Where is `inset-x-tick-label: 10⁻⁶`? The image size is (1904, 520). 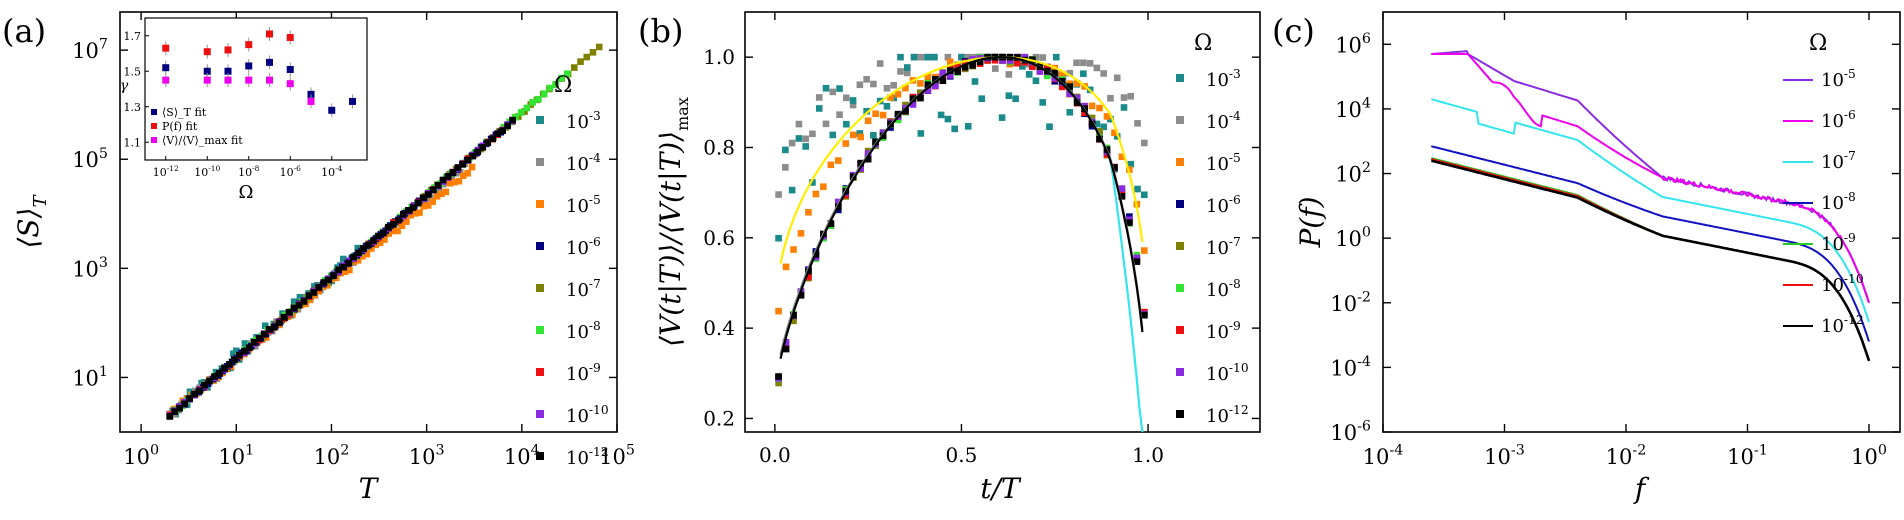 inset-x-tick-label: 10⁻⁶ is located at coordinates (291, 171).